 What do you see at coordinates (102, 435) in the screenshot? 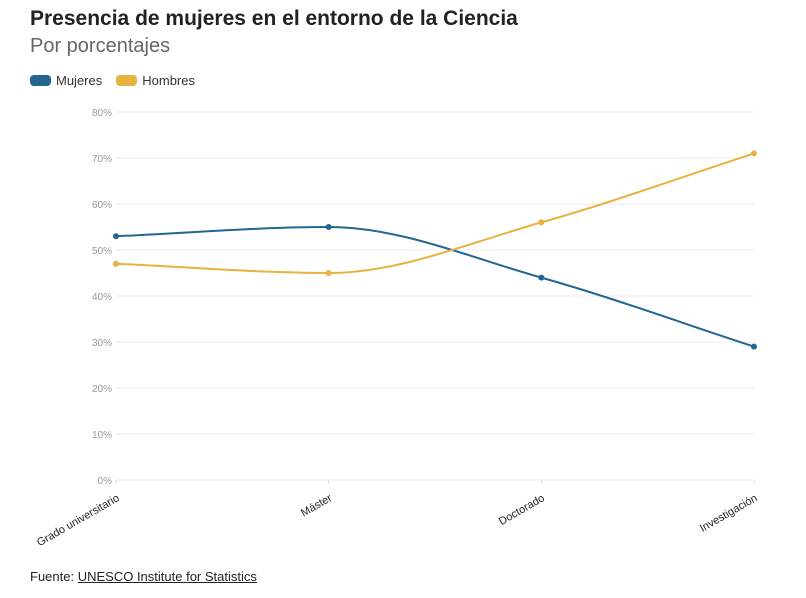
I see `y-tick-label: 10%` at bounding box center [102, 435].